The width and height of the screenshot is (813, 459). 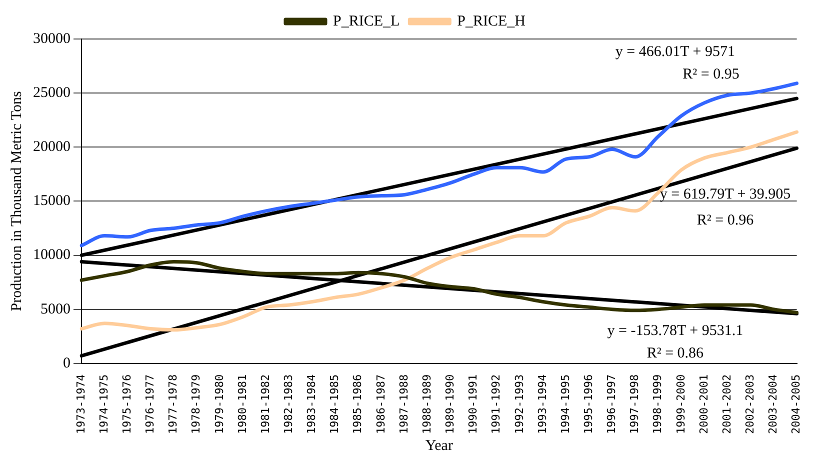 What do you see at coordinates (727, 404) in the screenshot?
I see `x-tick-label: 2001-2002` at bounding box center [727, 404].